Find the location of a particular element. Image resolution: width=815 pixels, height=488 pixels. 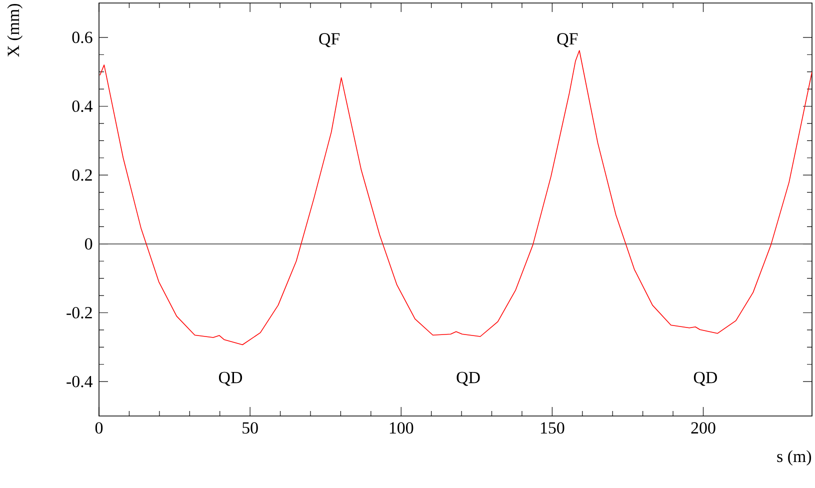

y-tick-label: 0 is located at coordinates (88, 244).